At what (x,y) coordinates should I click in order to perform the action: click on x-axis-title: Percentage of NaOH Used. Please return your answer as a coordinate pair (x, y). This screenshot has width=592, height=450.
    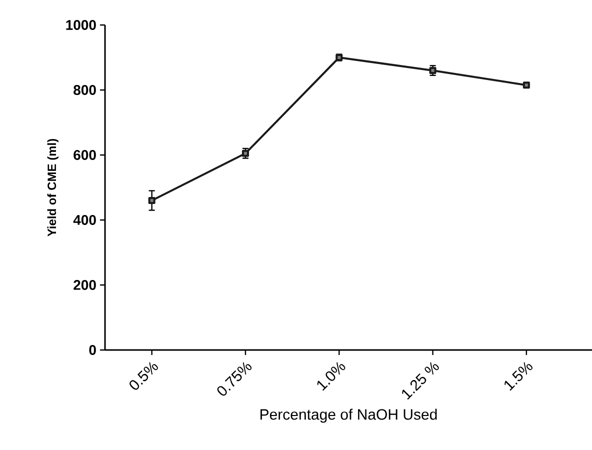
    Looking at the image, I should click on (348, 415).